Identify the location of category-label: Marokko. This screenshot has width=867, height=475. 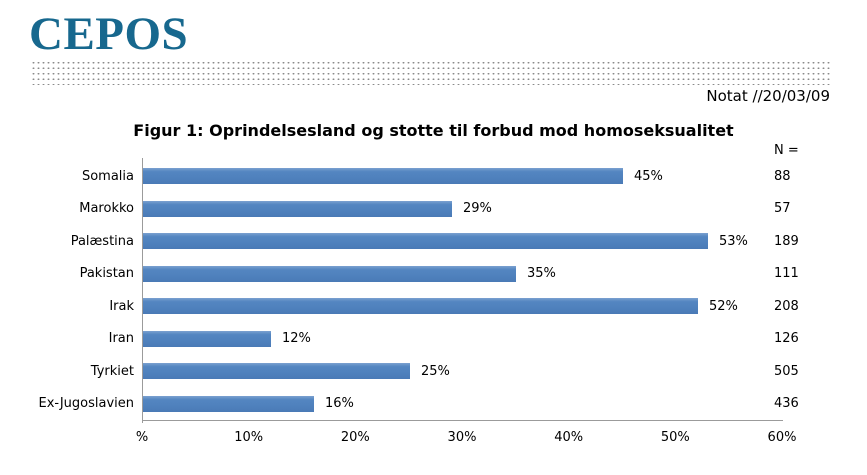
(106, 209).